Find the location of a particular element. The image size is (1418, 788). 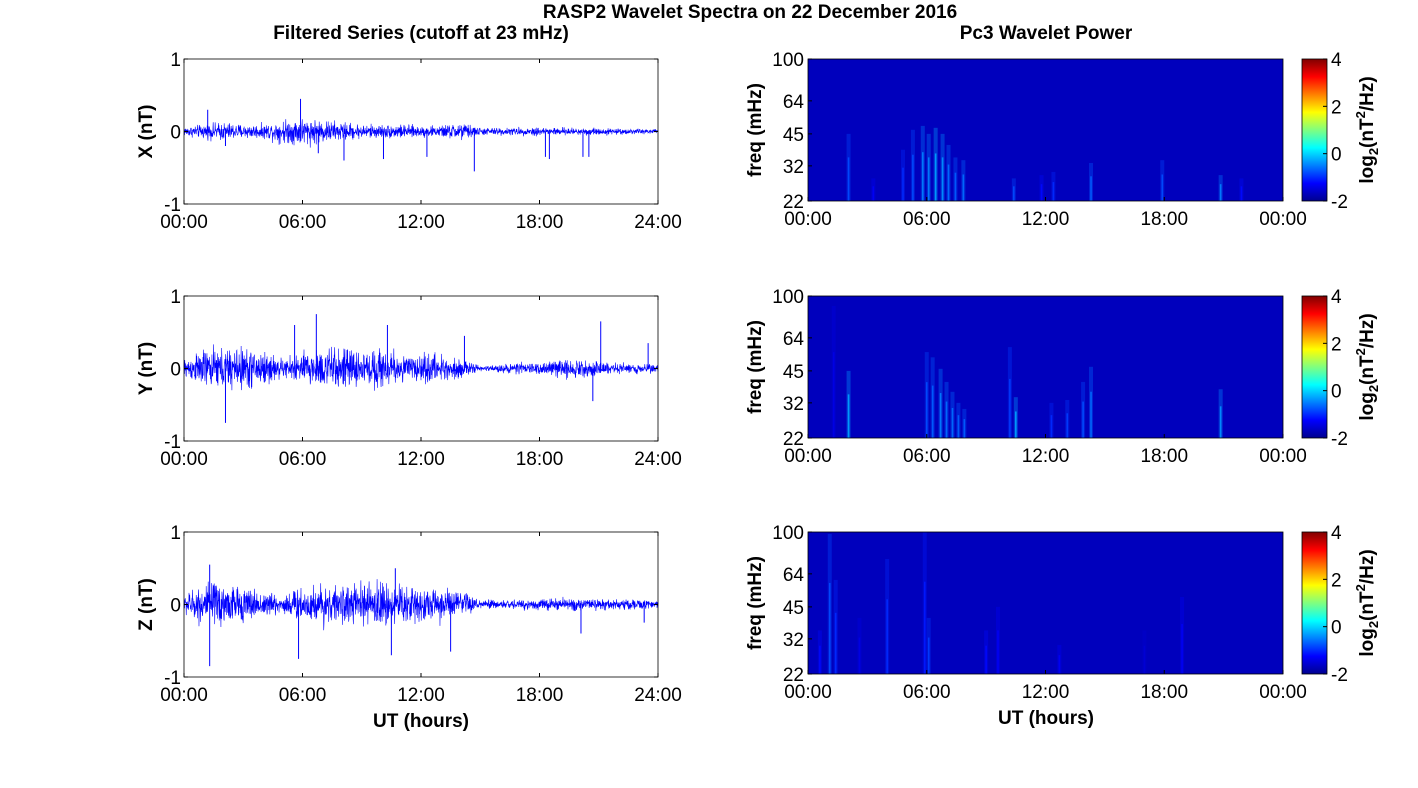

series-panel-z: -1 0 1 00:00 06:00 12:00 18:00 24:00 Z (nT) is located at coordinates (409, 614).